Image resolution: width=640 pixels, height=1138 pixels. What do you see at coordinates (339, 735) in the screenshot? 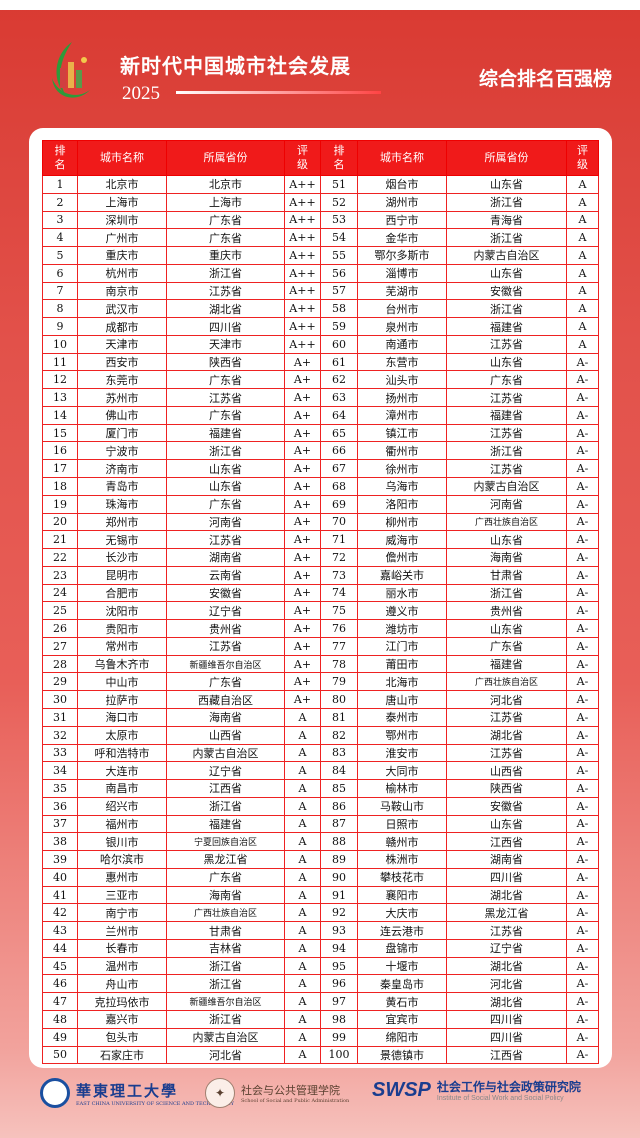
I see `rank-cell: 82` at bounding box center [339, 735].